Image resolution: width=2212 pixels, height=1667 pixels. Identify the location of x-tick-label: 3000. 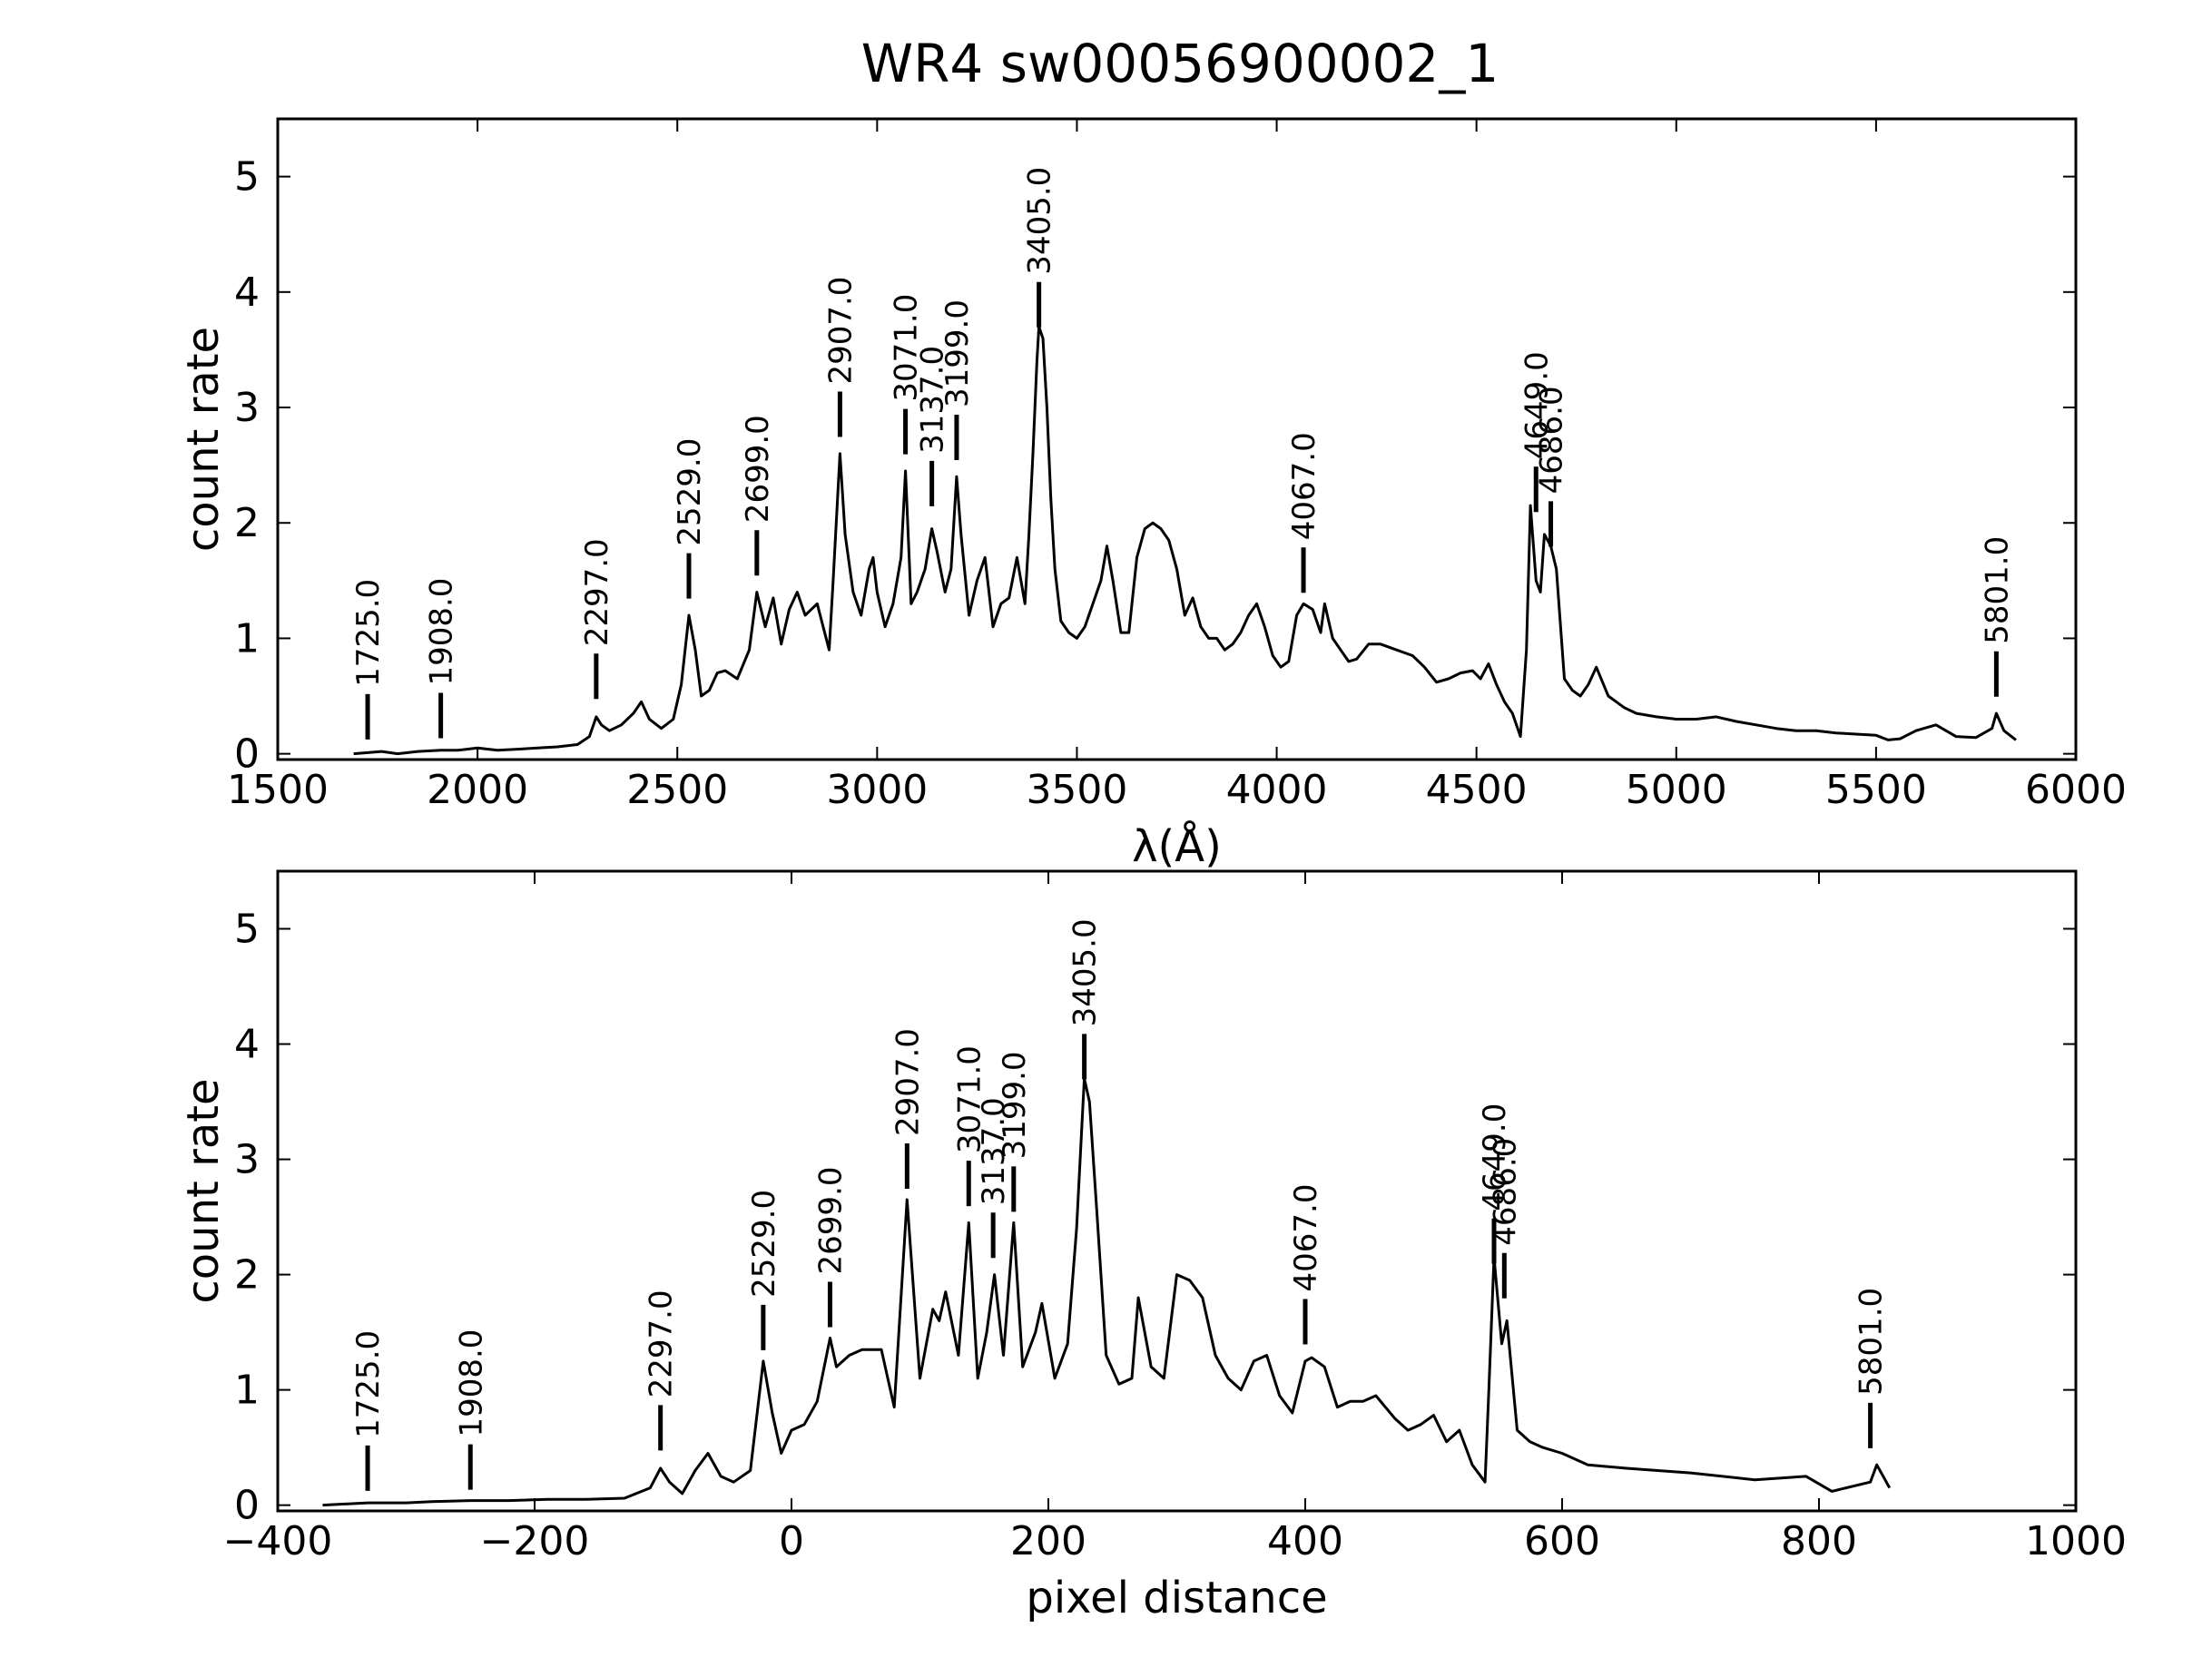
(877, 790).